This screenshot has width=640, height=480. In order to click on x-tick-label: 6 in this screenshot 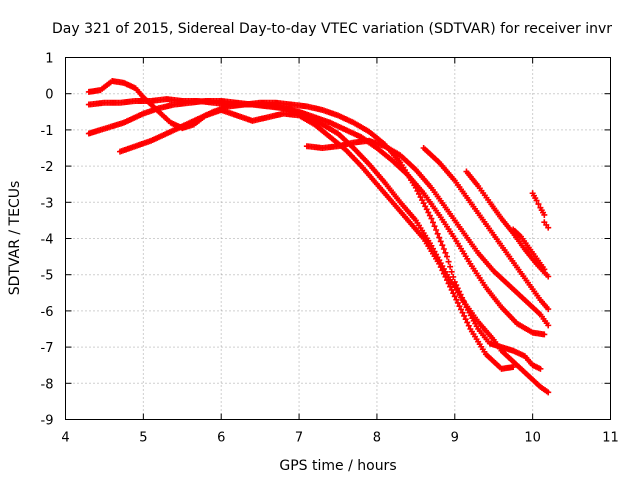, I will do `click(221, 438)`.